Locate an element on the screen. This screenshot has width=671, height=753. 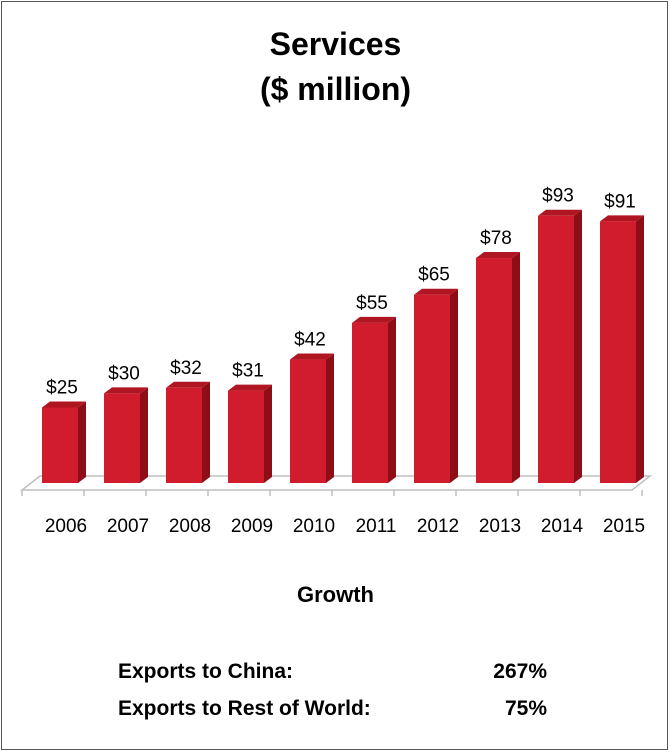
data-label: $25 is located at coordinates (62, 388).